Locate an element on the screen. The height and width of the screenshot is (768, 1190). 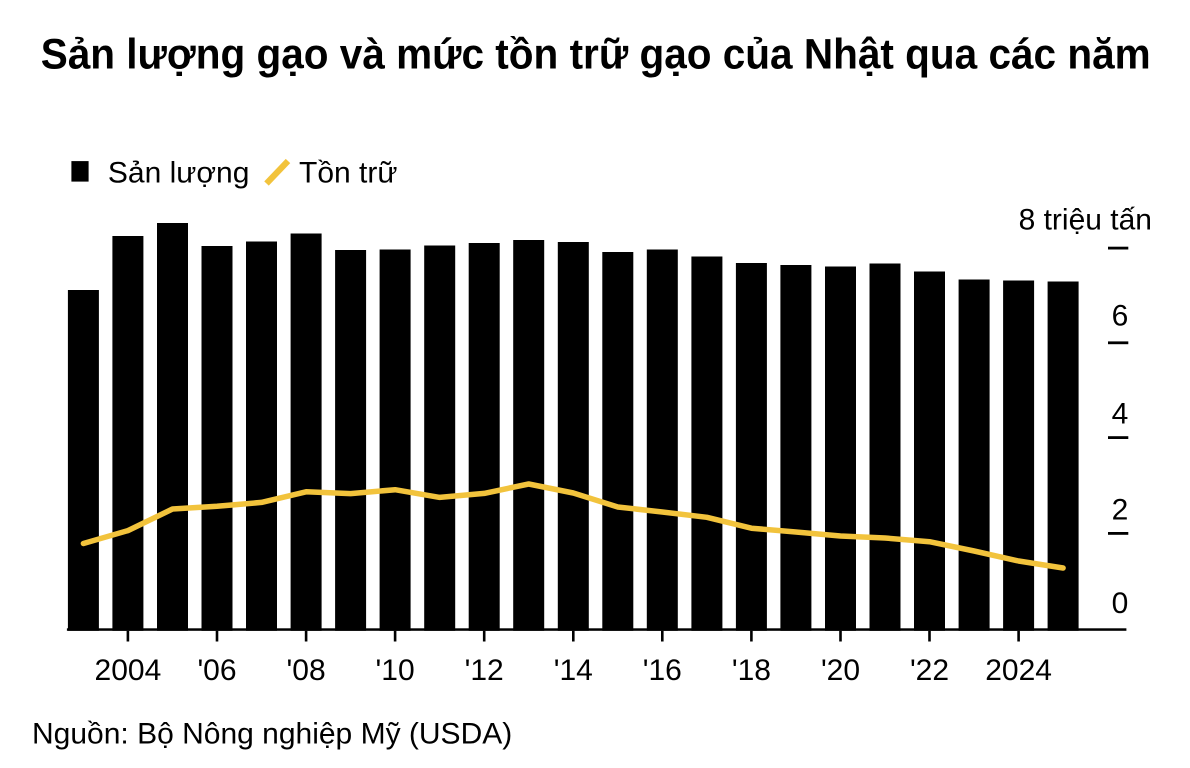
svg-text: '12 is located at coordinates (484, 670).